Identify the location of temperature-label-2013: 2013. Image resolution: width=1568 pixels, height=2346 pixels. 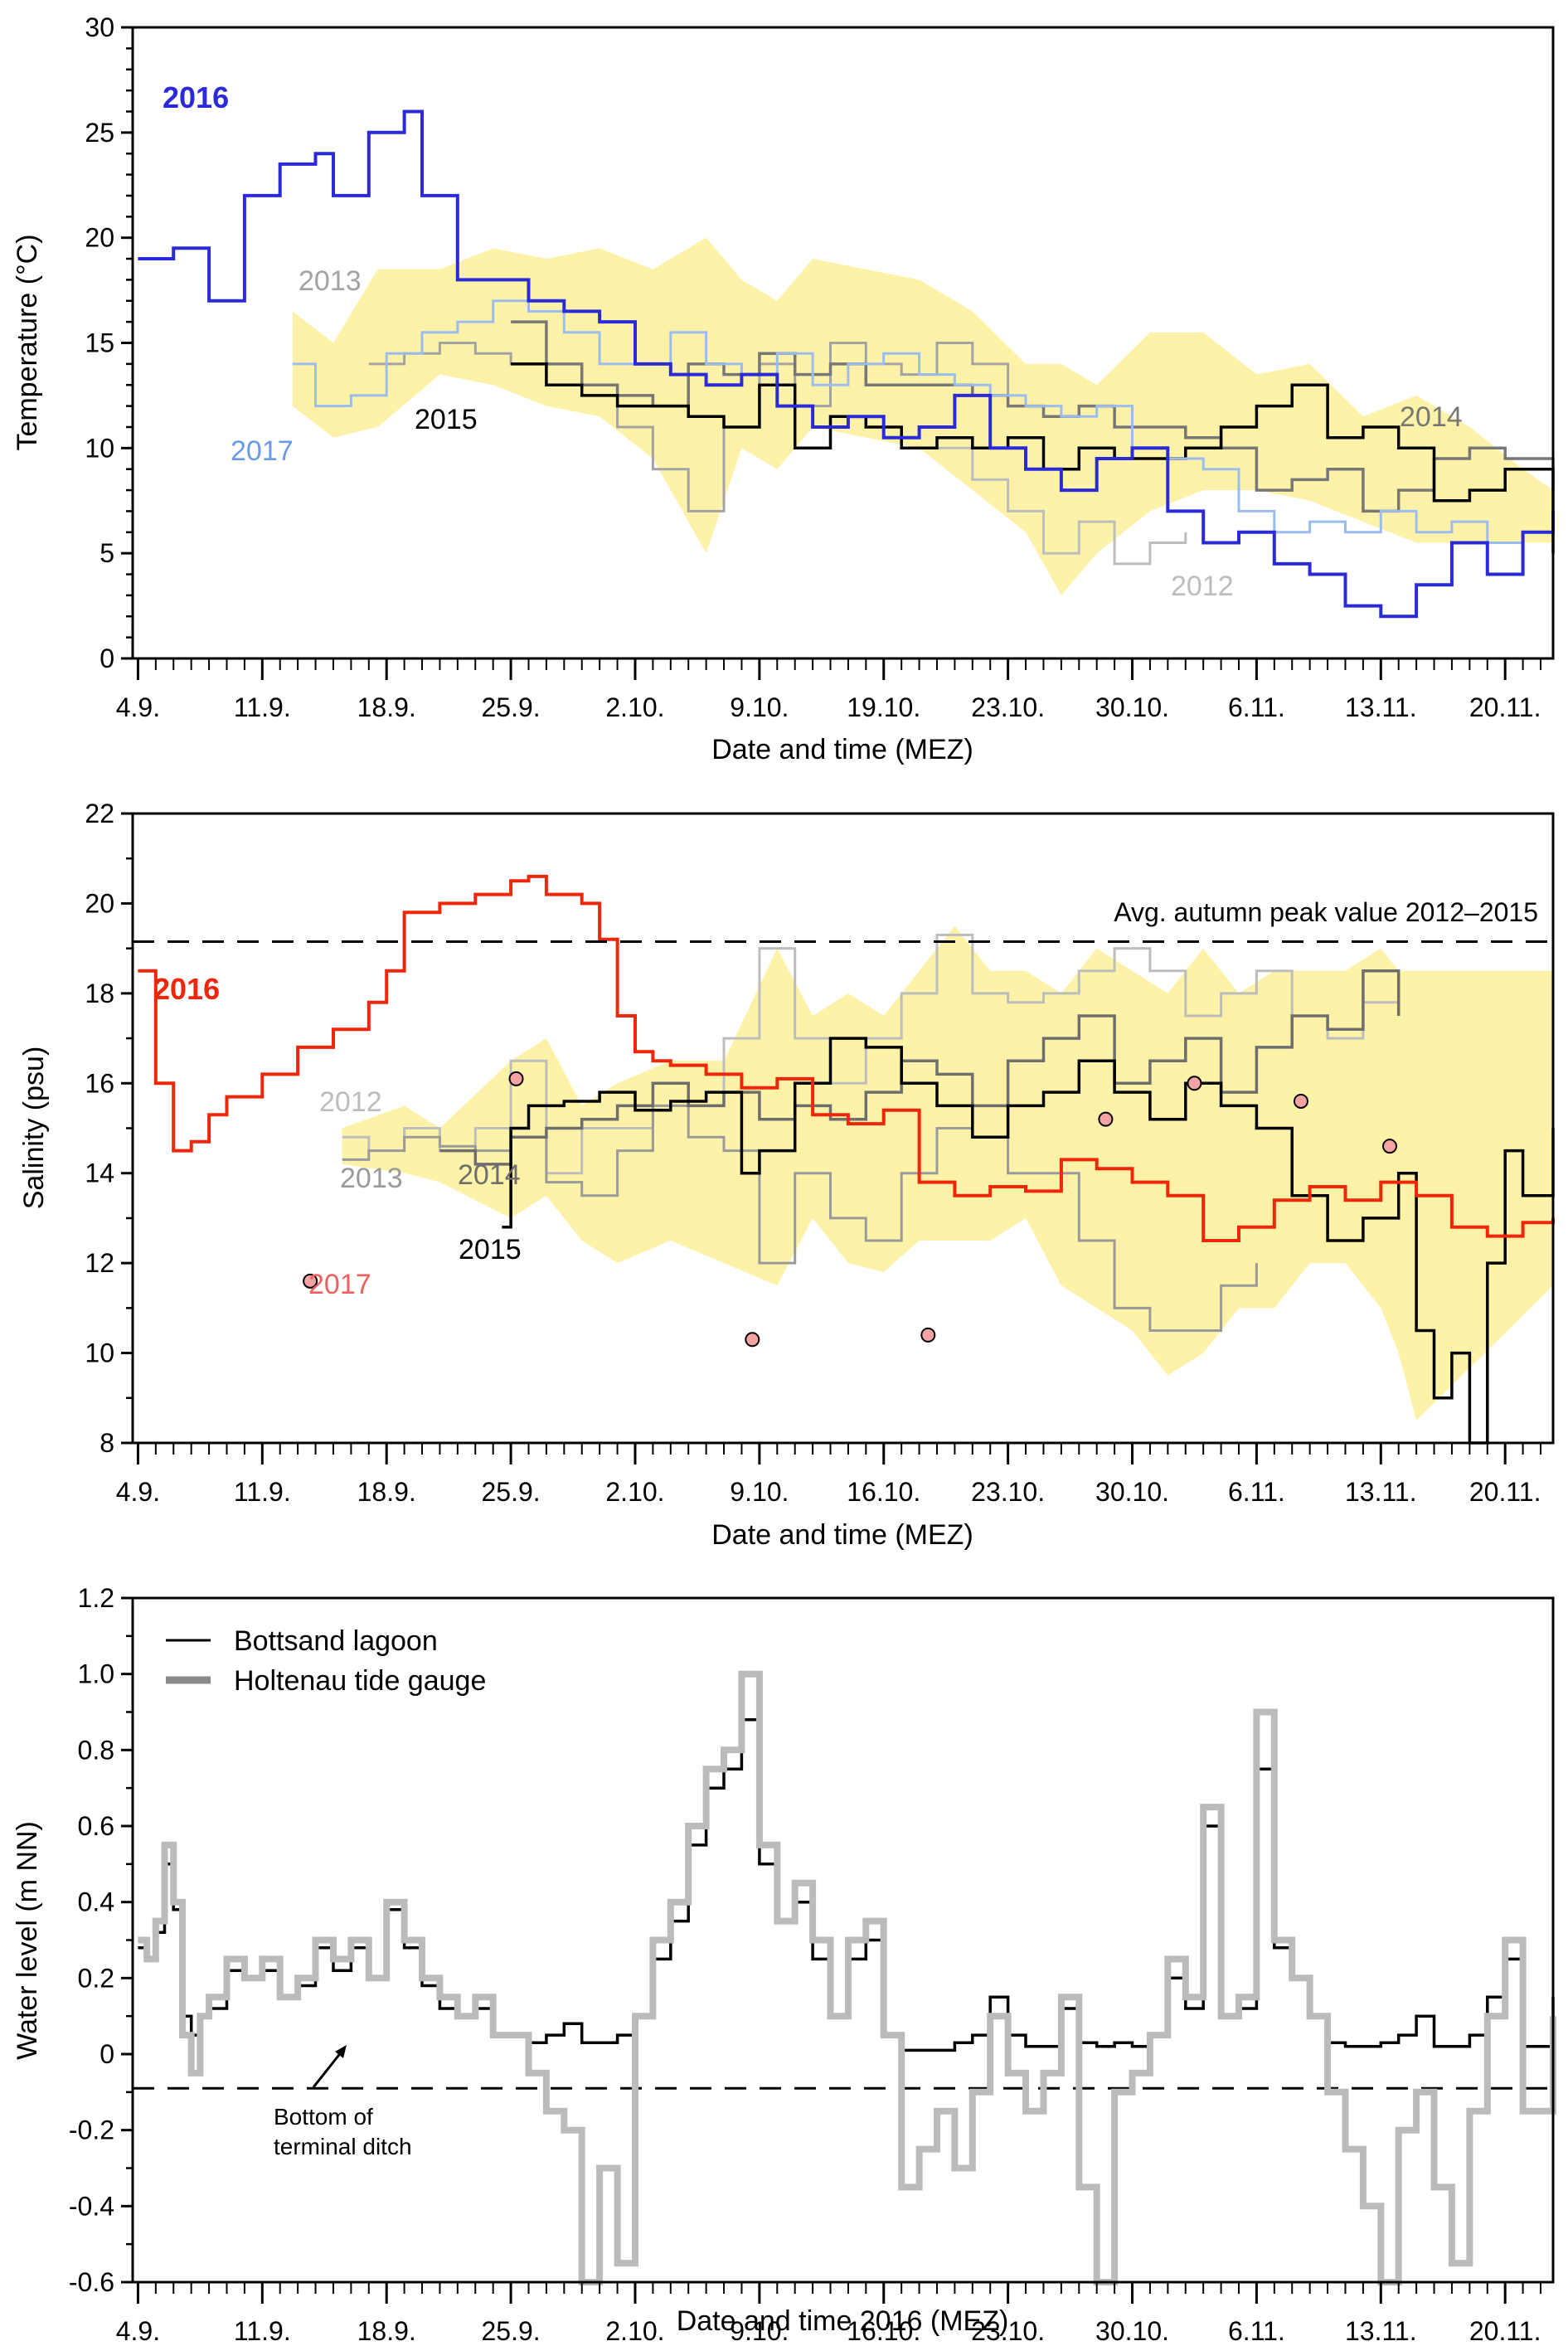
(330, 281).